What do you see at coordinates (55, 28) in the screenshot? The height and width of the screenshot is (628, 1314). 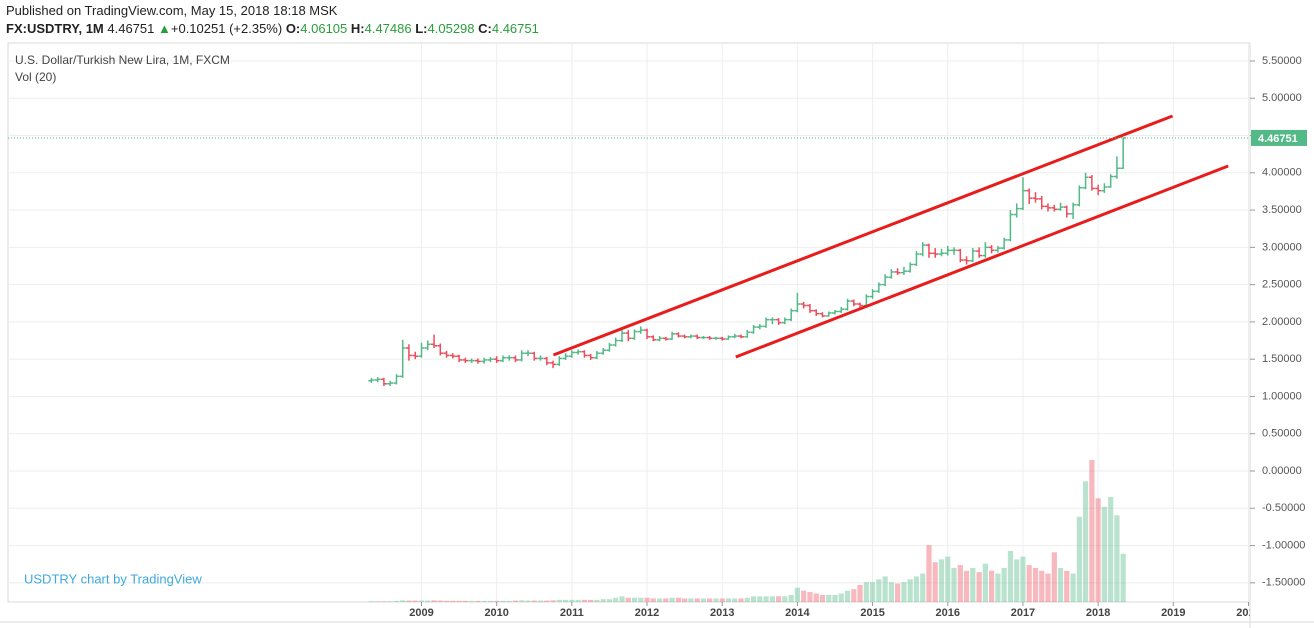 I see `symbol: FX:USDTRY, 1M` at bounding box center [55, 28].